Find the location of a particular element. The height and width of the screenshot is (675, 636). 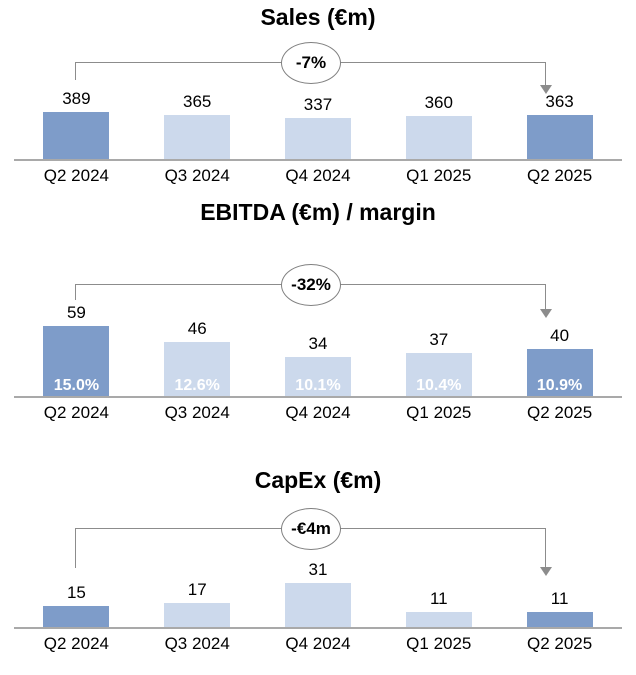

bar-group: 360 is located at coordinates (438, 119).